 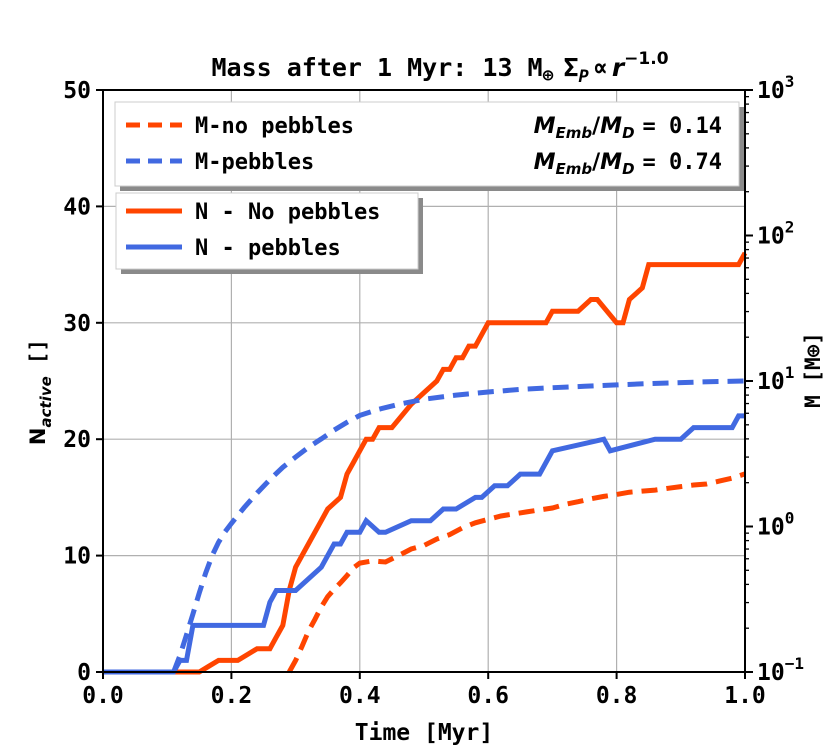 I want to click on title-prefix: Mass after 1 Myr: 13 M, so click(x=376, y=67).